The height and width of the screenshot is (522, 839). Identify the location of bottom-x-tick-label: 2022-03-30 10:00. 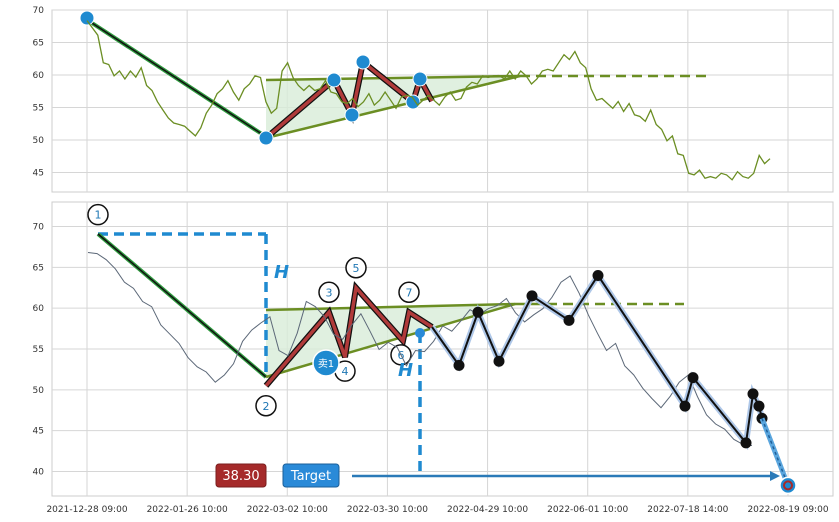
(387, 510).